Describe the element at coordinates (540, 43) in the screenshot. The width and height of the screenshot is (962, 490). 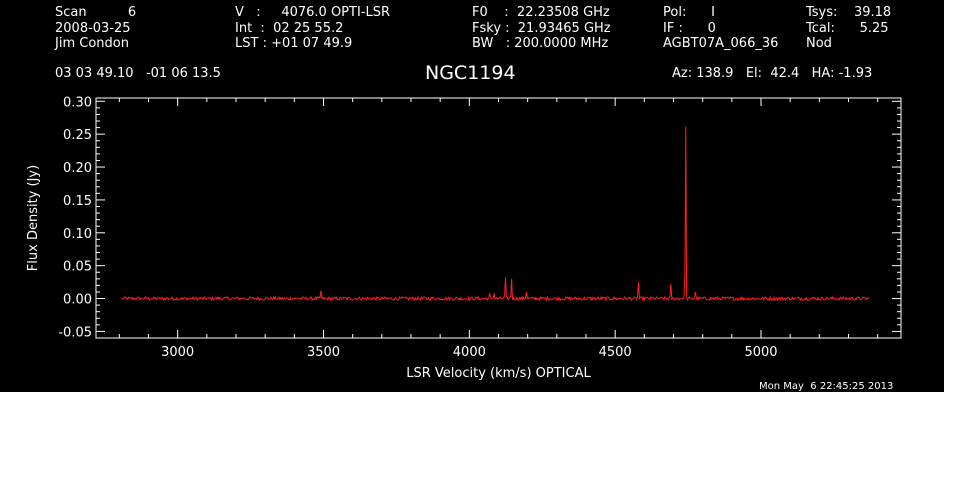
I see `header-bandwidth: BW : 200.0000 MHz` at that location.